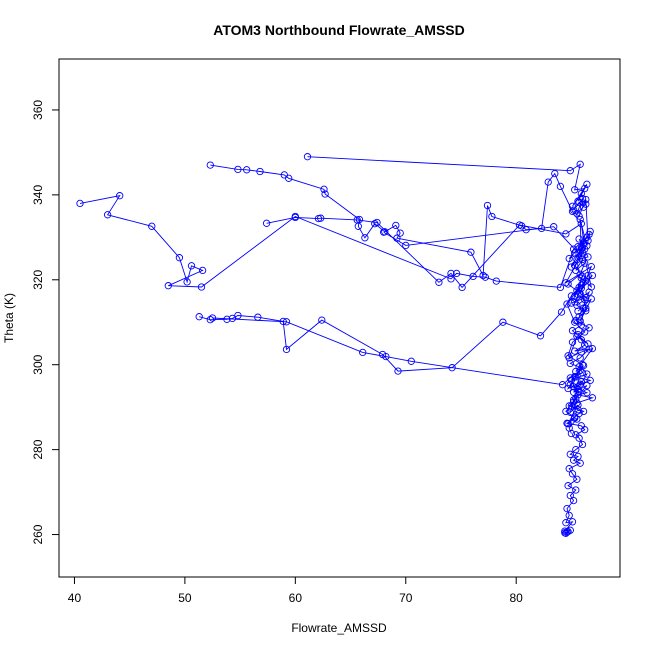 This screenshot has width=650, height=650. Describe the element at coordinates (38, 279) in the screenshot. I see `y-tick-label: 320` at that location.